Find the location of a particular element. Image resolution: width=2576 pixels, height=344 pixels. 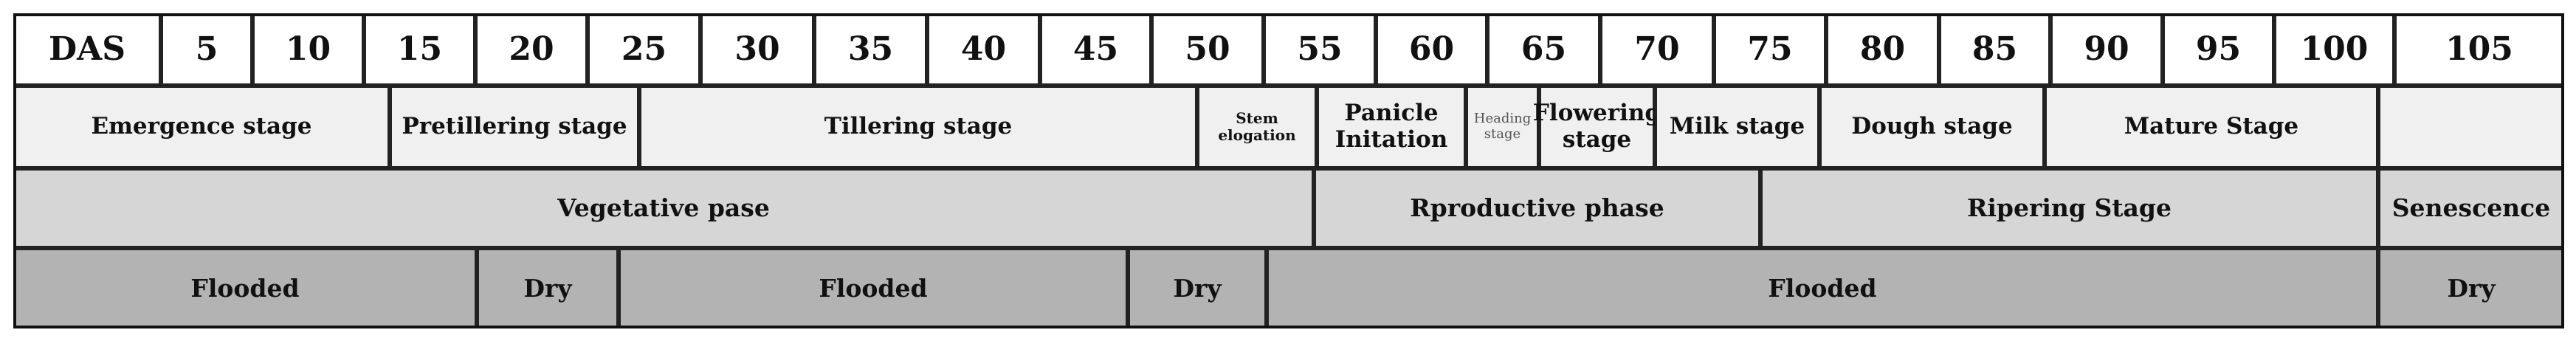

das-tick: 45 is located at coordinates (1095, 50).